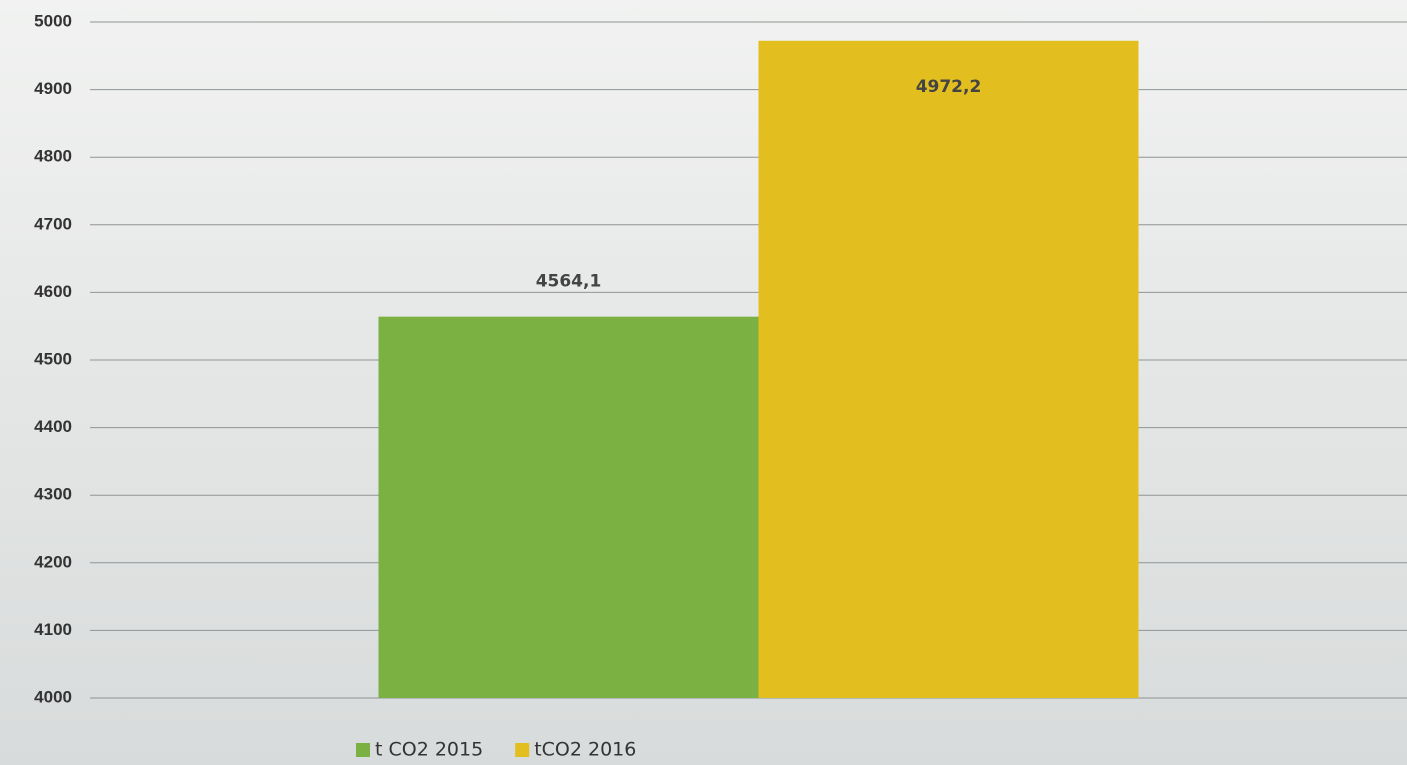  Describe the element at coordinates (53, 88) in the screenshot. I see `y-tick-label: 4900` at that location.